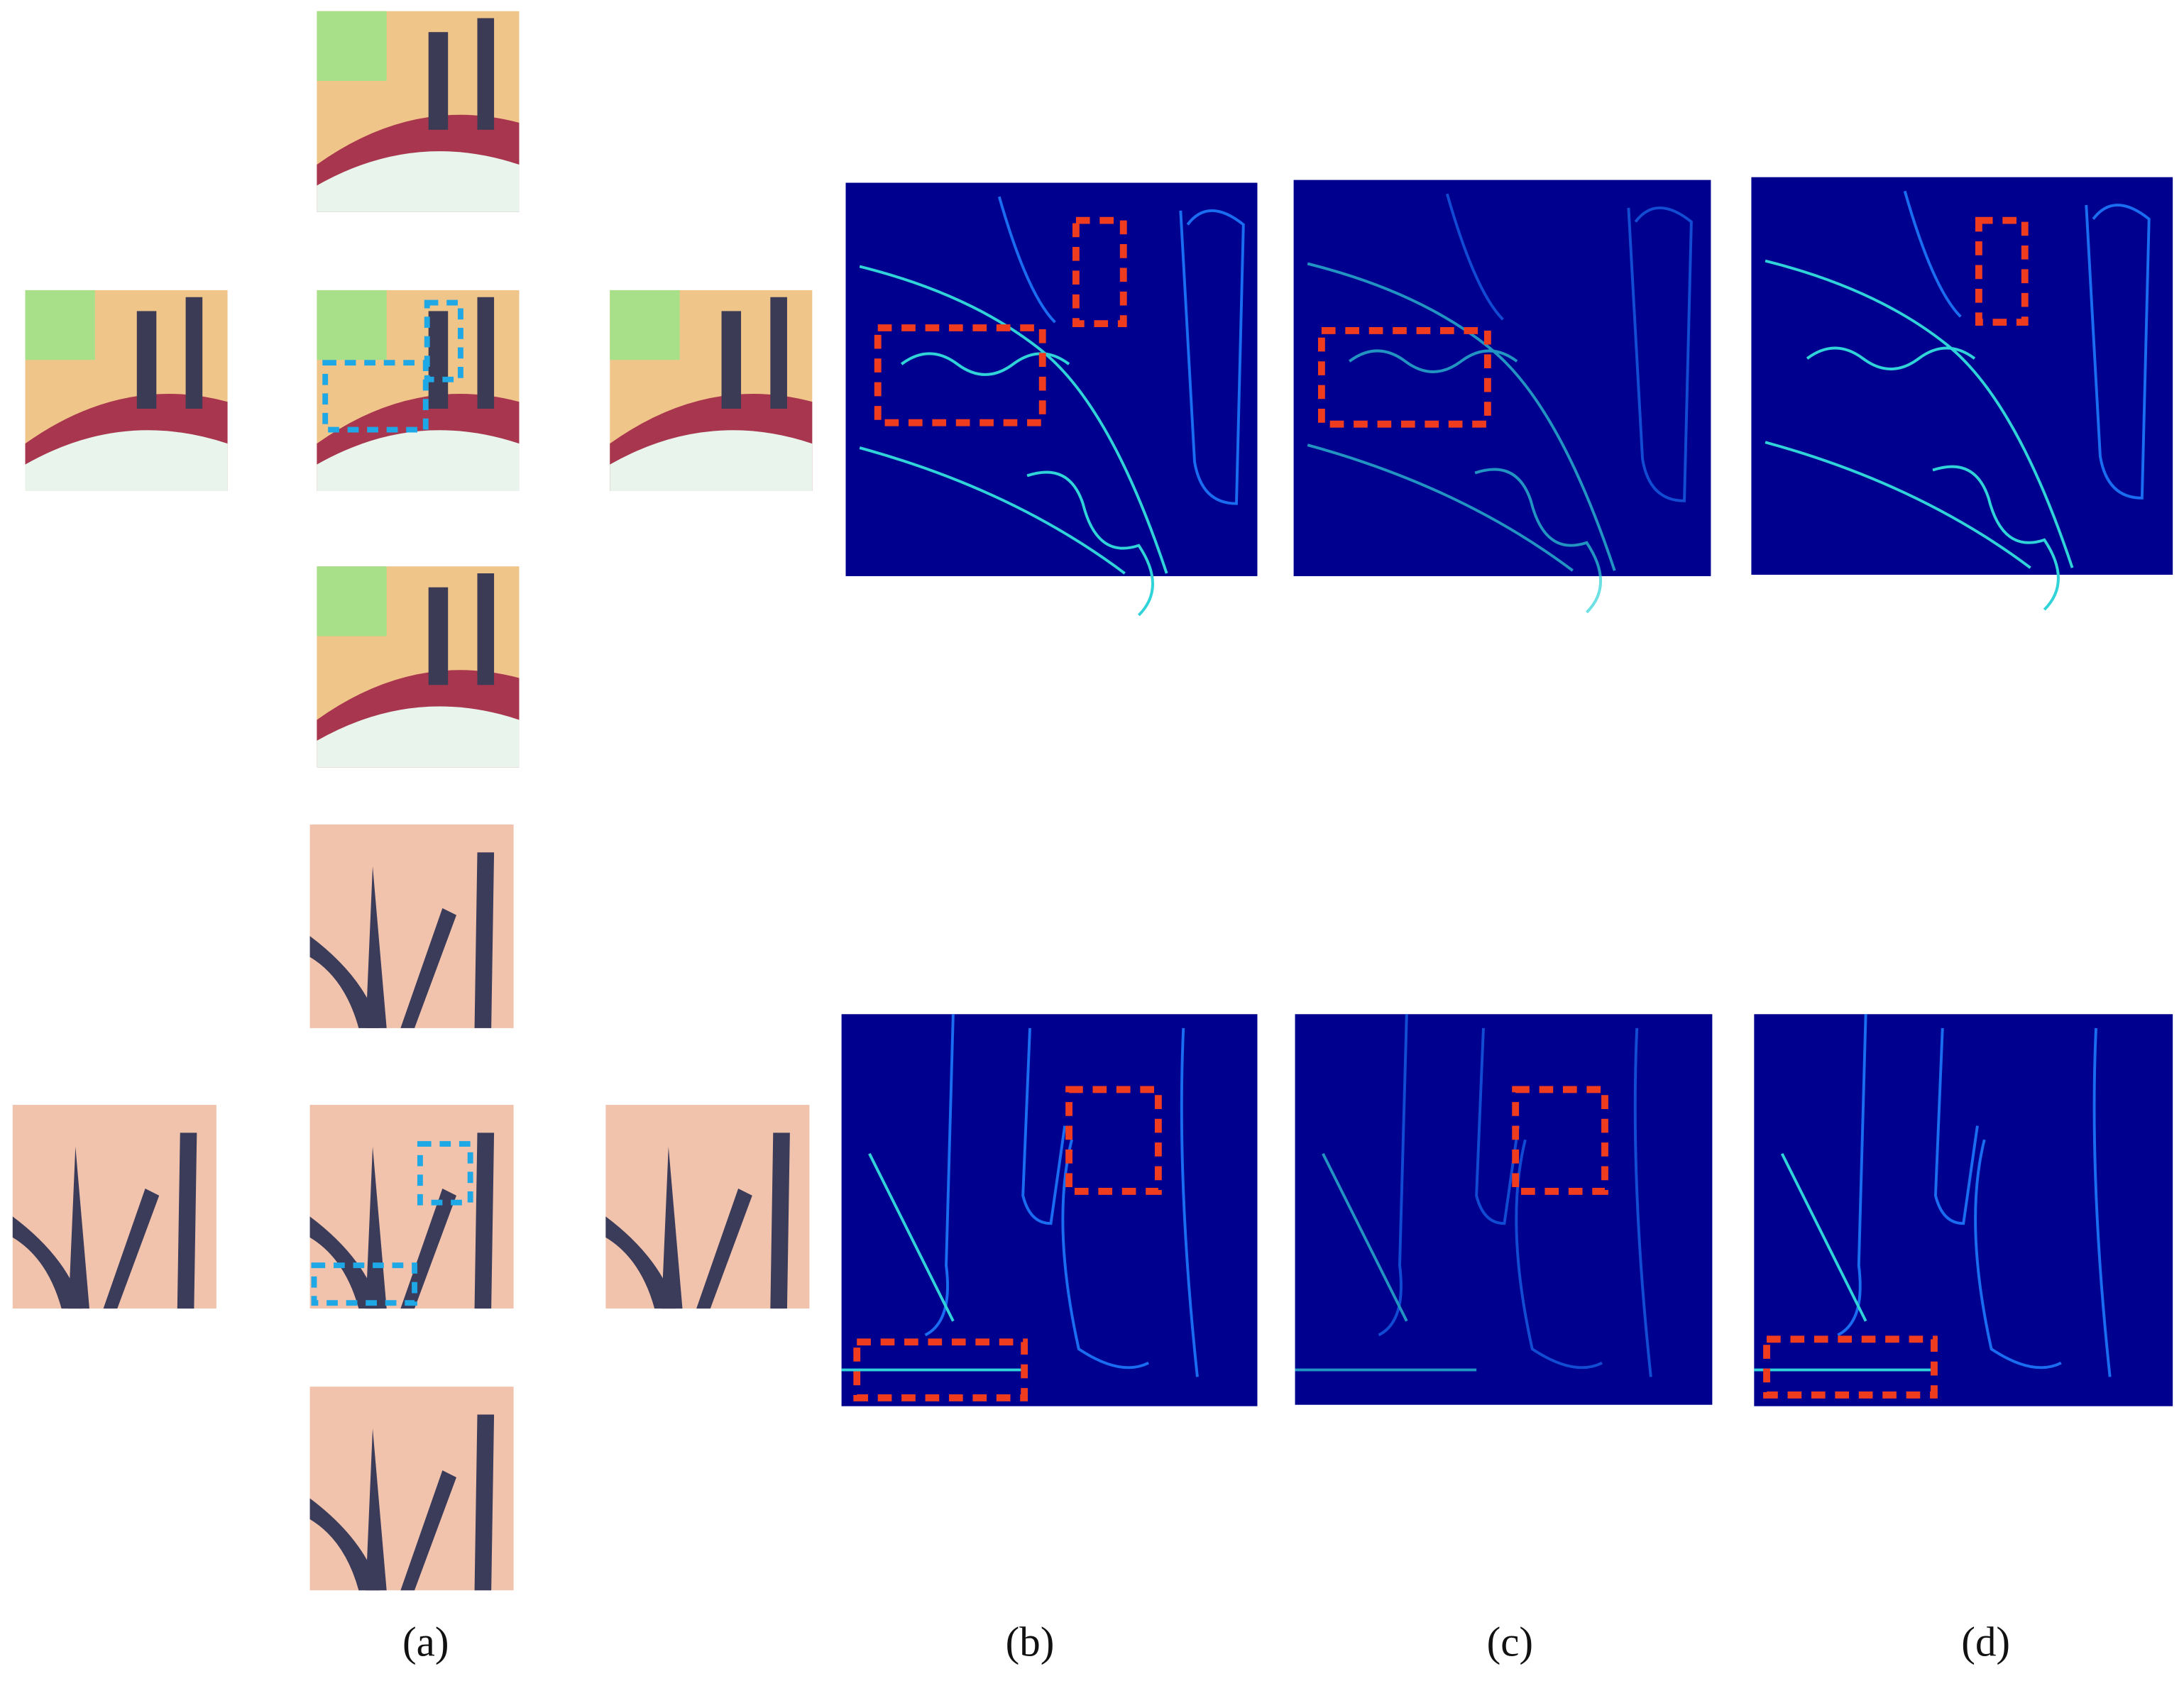 Image resolution: width=2184 pixels, height=1681 pixels. I want to click on panel-label: (d), so click(1986, 1642).